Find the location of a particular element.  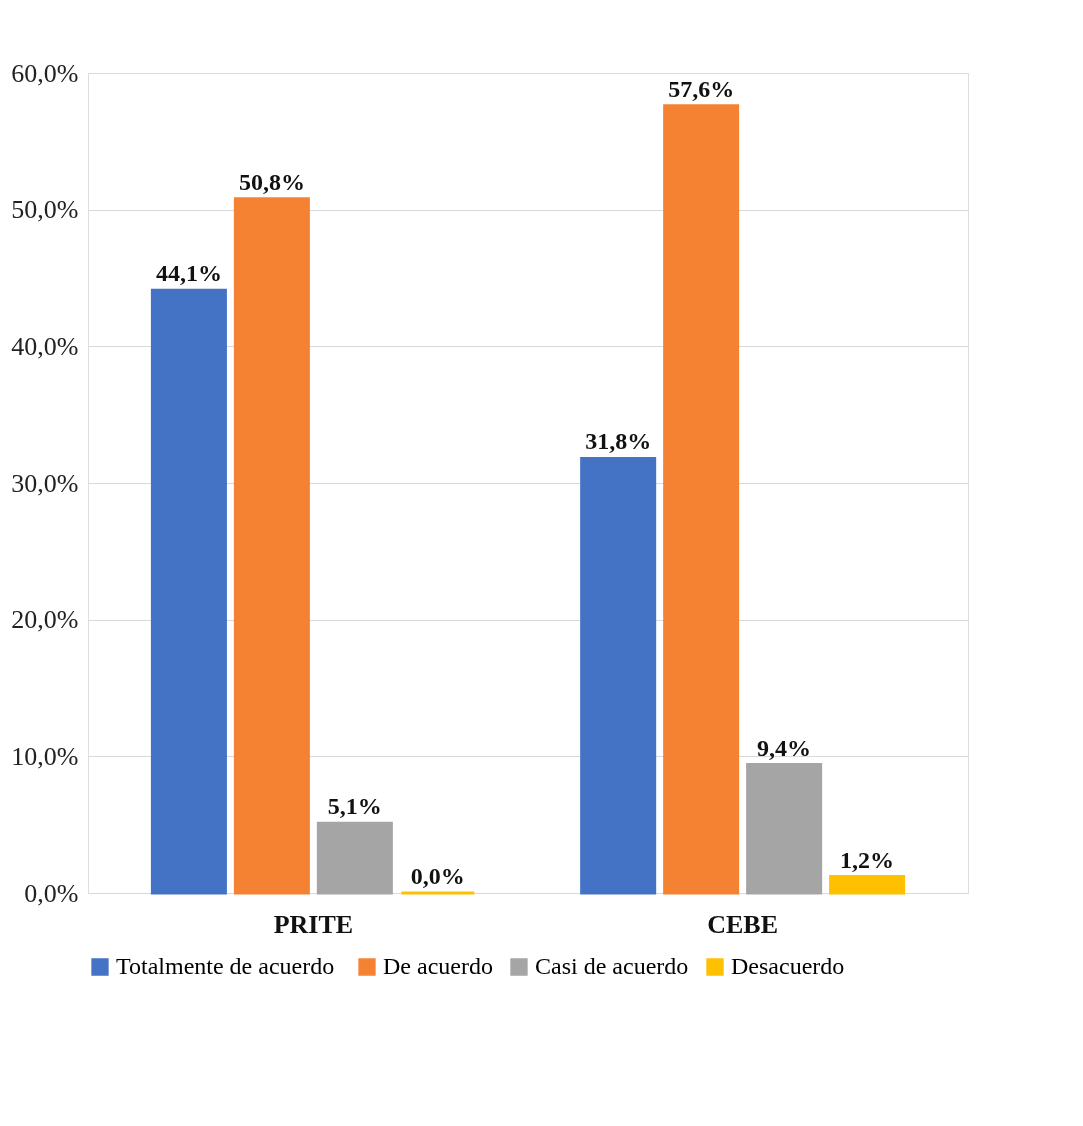

data-label: 5,1% is located at coordinates (354, 806).